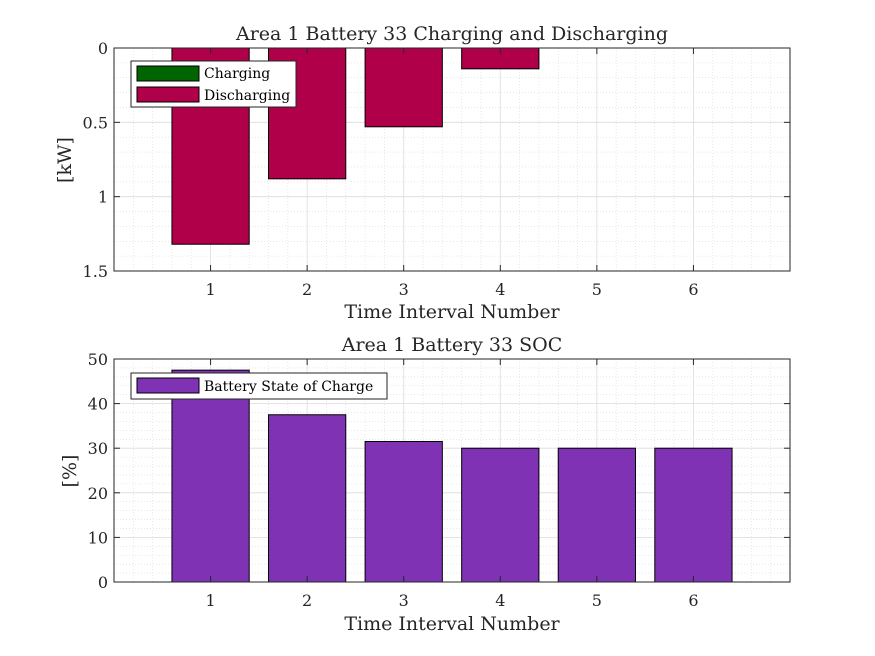 The image size is (875, 656). Describe the element at coordinates (213, 84) in the screenshot. I see `legend: Charging Discharging` at that location.